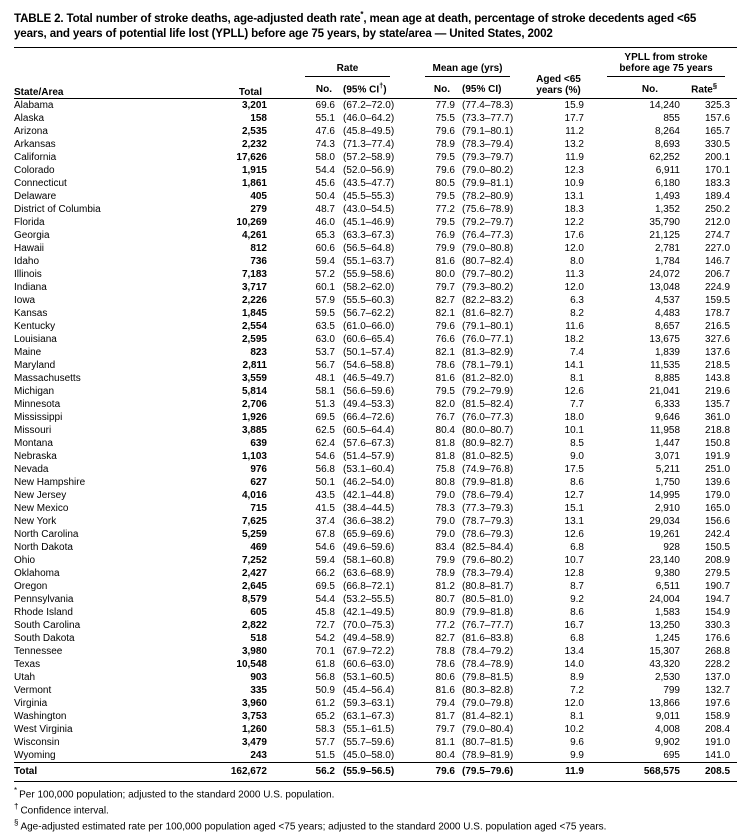 This screenshot has width=737, height=833. What do you see at coordinates (445, 288) in the screenshot?
I see `cell-mean-age-no: 79.7` at bounding box center [445, 288].